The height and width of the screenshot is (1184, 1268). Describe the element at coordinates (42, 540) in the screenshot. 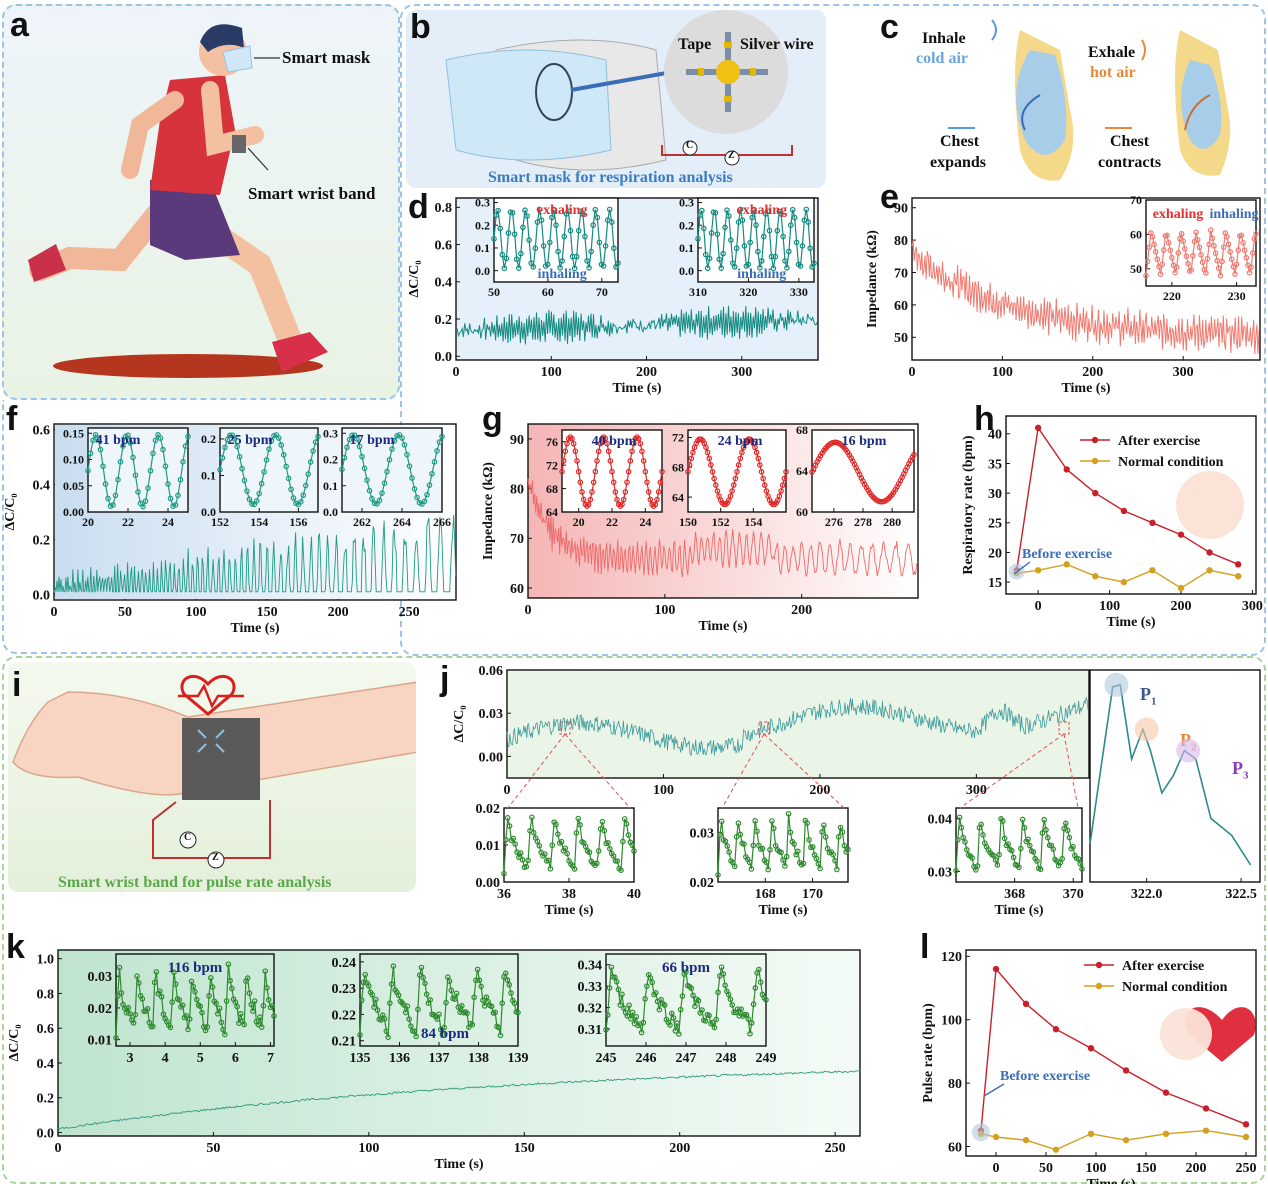

I see `f-ytick-label: 0.2` at that location.